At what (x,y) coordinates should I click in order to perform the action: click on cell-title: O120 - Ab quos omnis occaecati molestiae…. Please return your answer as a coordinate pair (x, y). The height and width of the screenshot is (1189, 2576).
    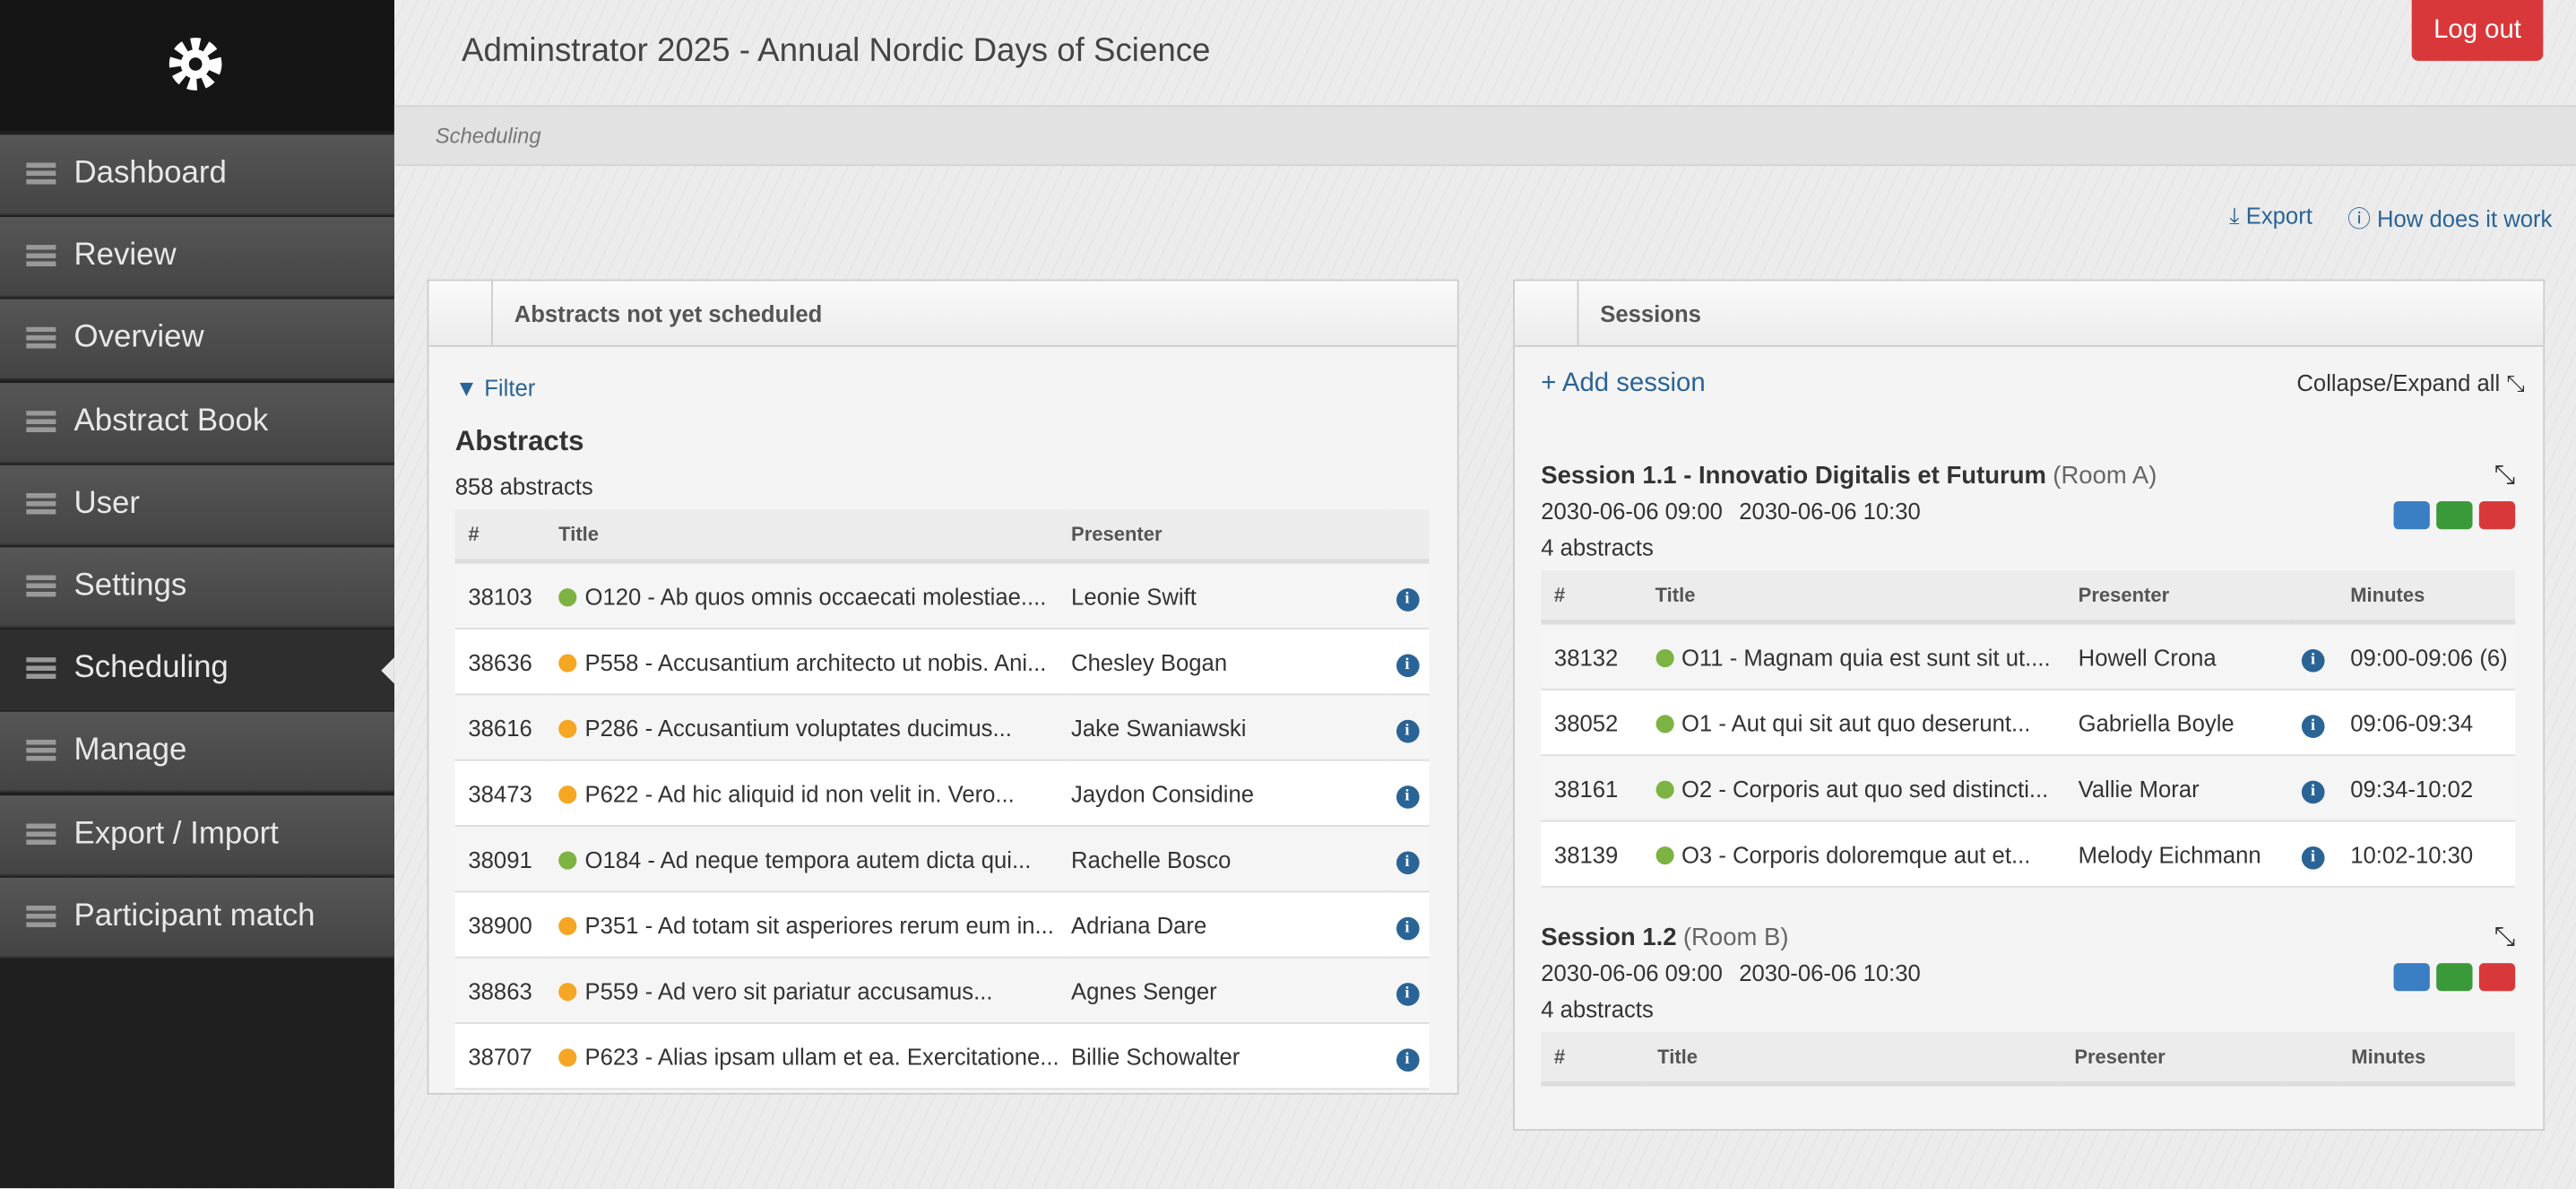
    Looking at the image, I should click on (808, 595).